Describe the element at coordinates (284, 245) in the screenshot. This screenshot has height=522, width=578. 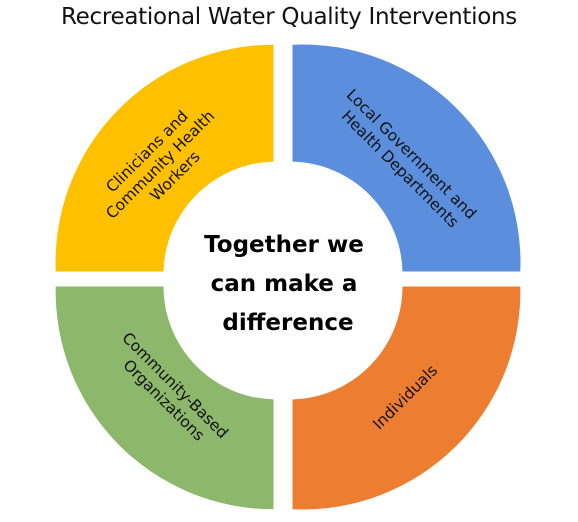
I see `center-line: Together we` at that location.